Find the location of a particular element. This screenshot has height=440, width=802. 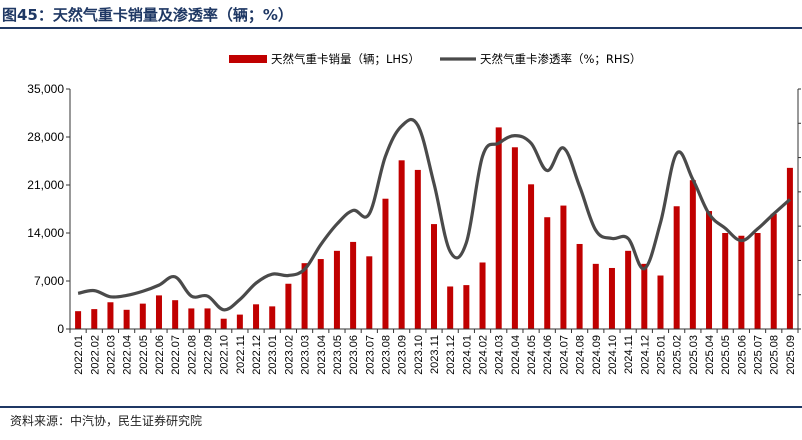

bar-2022.06 is located at coordinates (158, 312).